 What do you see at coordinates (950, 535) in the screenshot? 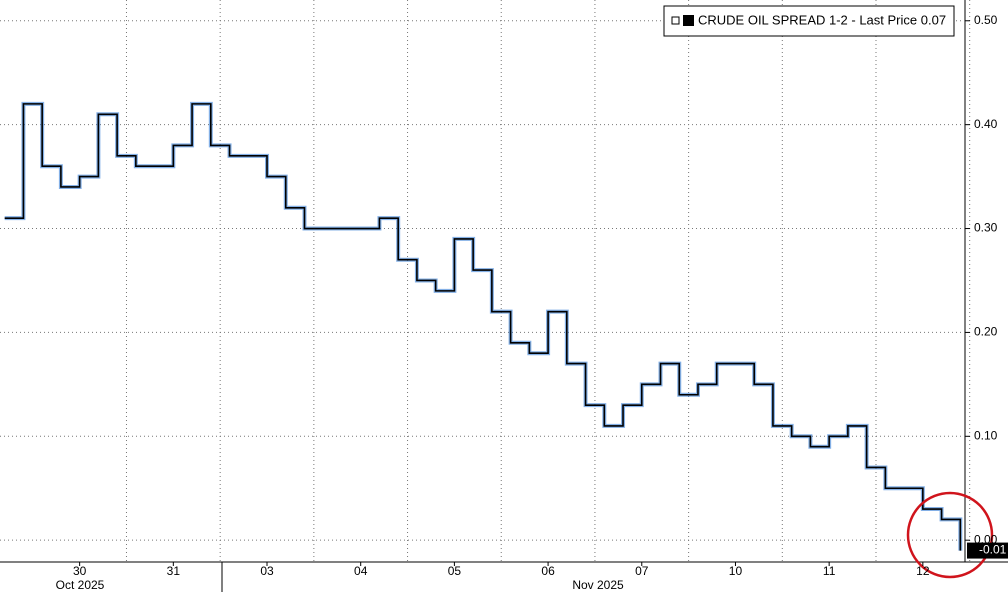
I see `highlight-circle` at bounding box center [950, 535].